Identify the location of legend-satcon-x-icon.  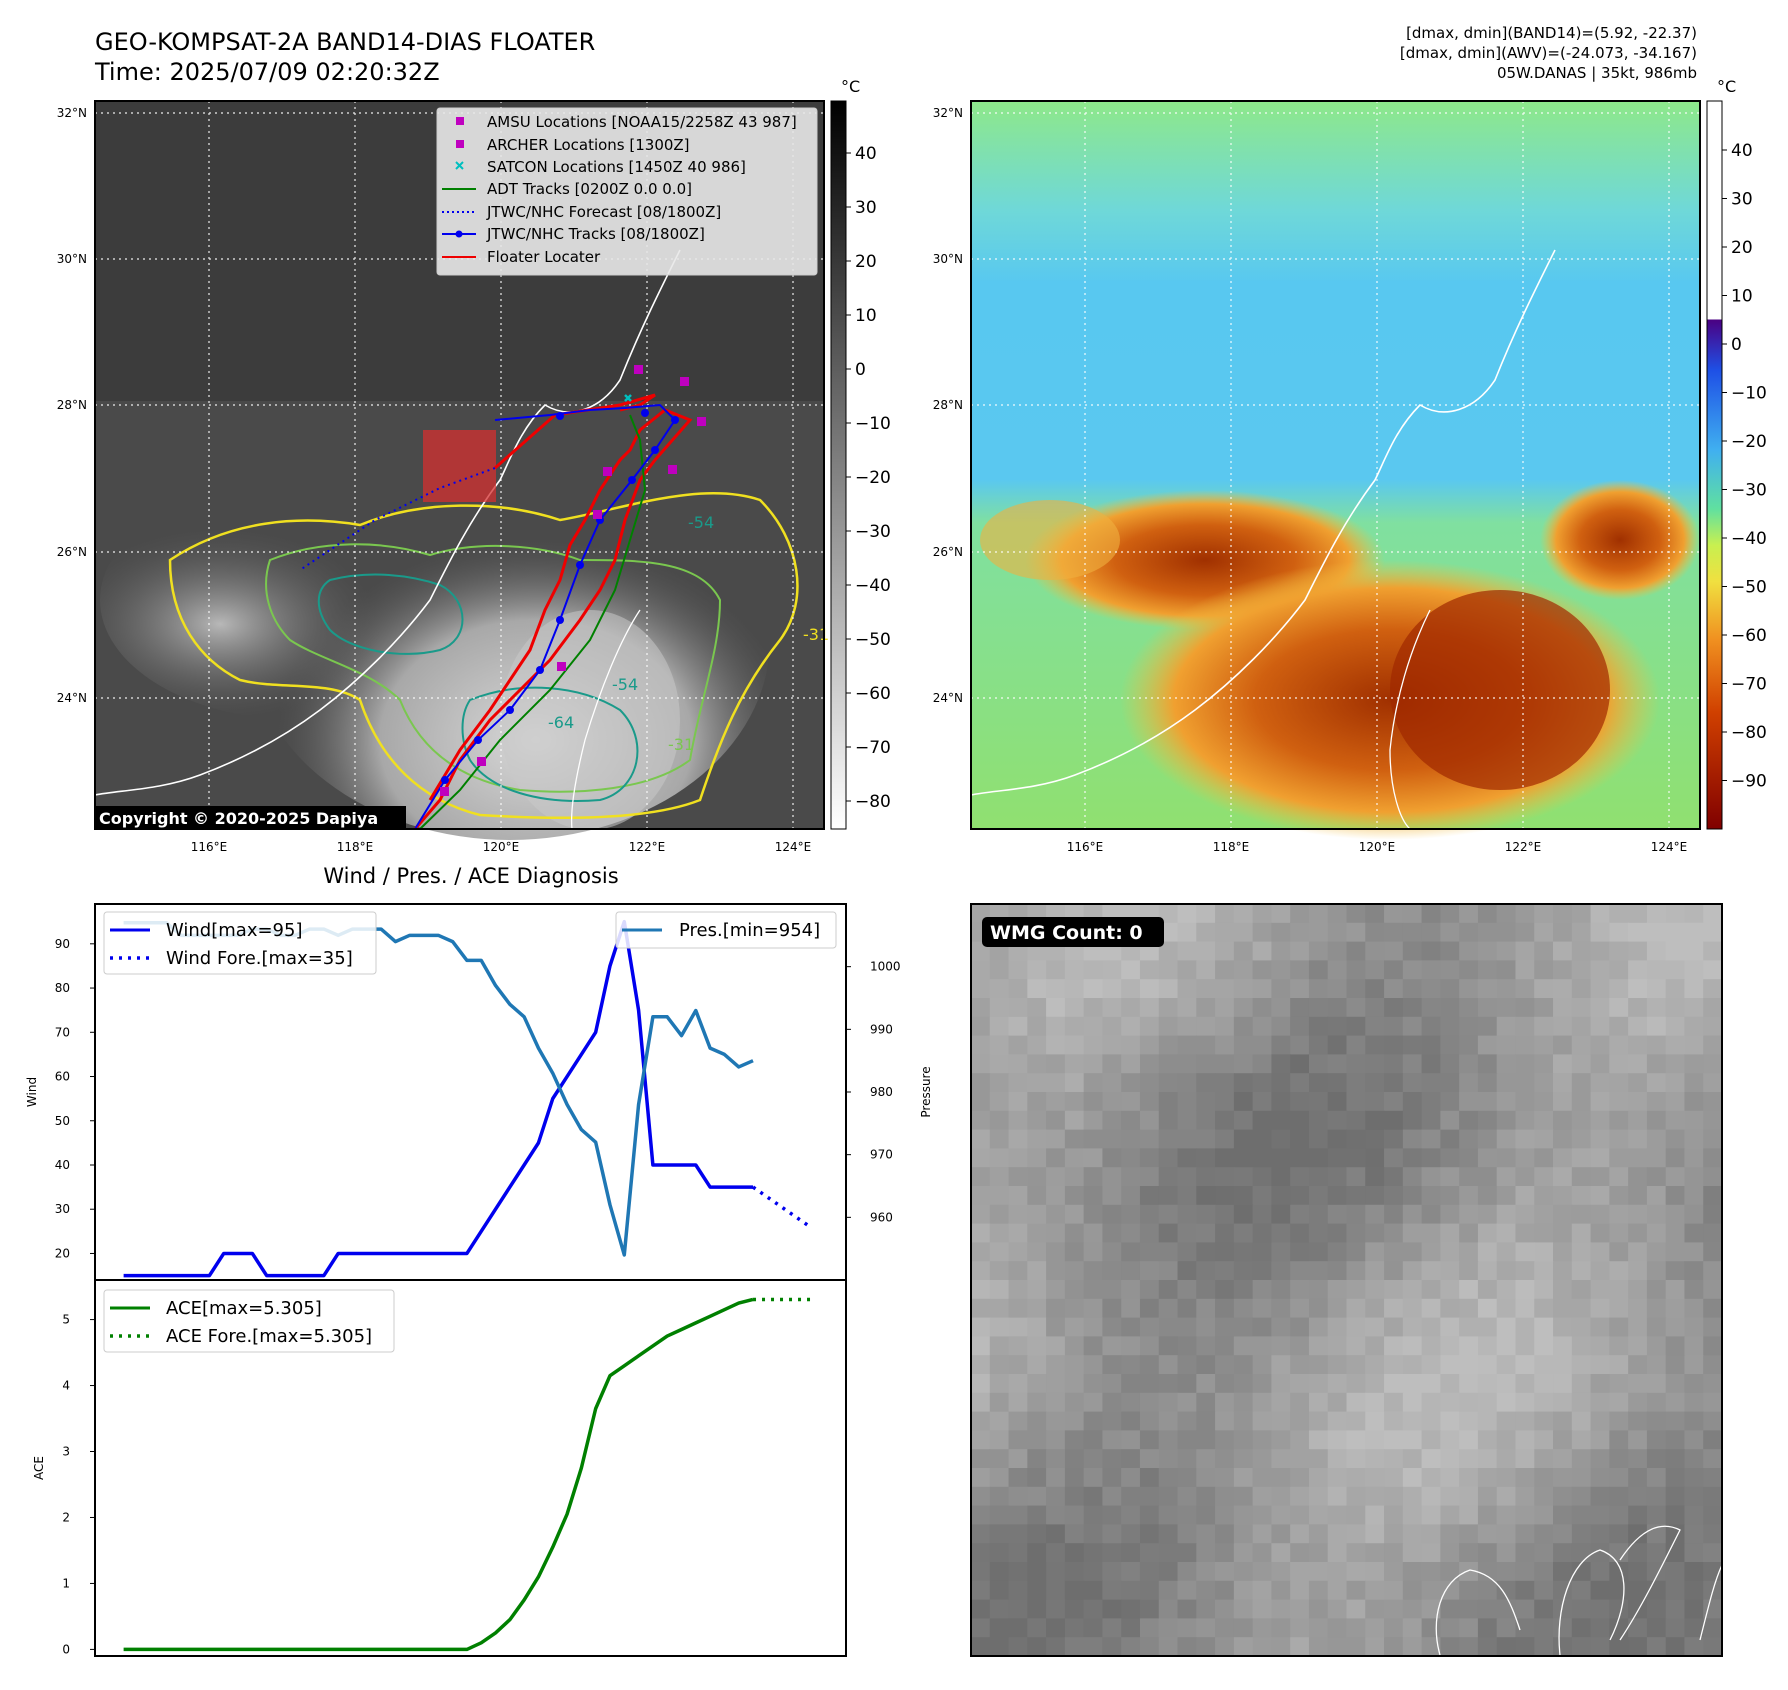
(459, 165).